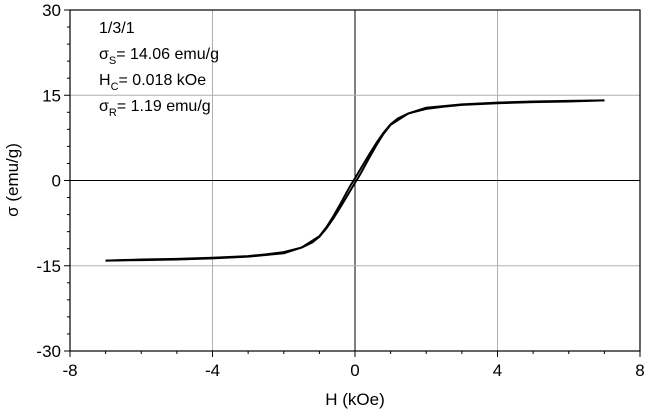 The image size is (646, 413). Describe the element at coordinates (48, 266) in the screenshot. I see `y-tick-label: -15` at that location.